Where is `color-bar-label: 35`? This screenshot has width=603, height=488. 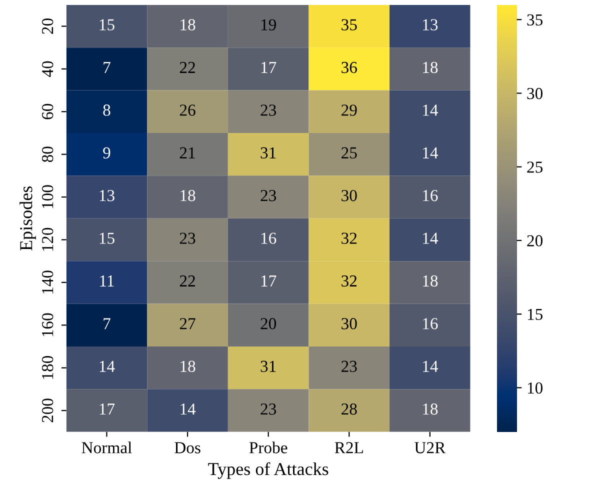
color-bar-label: 35 is located at coordinates (535, 20).